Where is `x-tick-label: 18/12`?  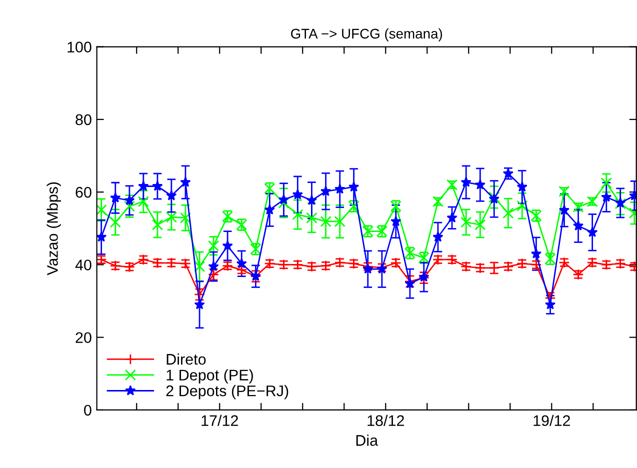 x-tick-label: 18/12 is located at coordinates (386, 420).